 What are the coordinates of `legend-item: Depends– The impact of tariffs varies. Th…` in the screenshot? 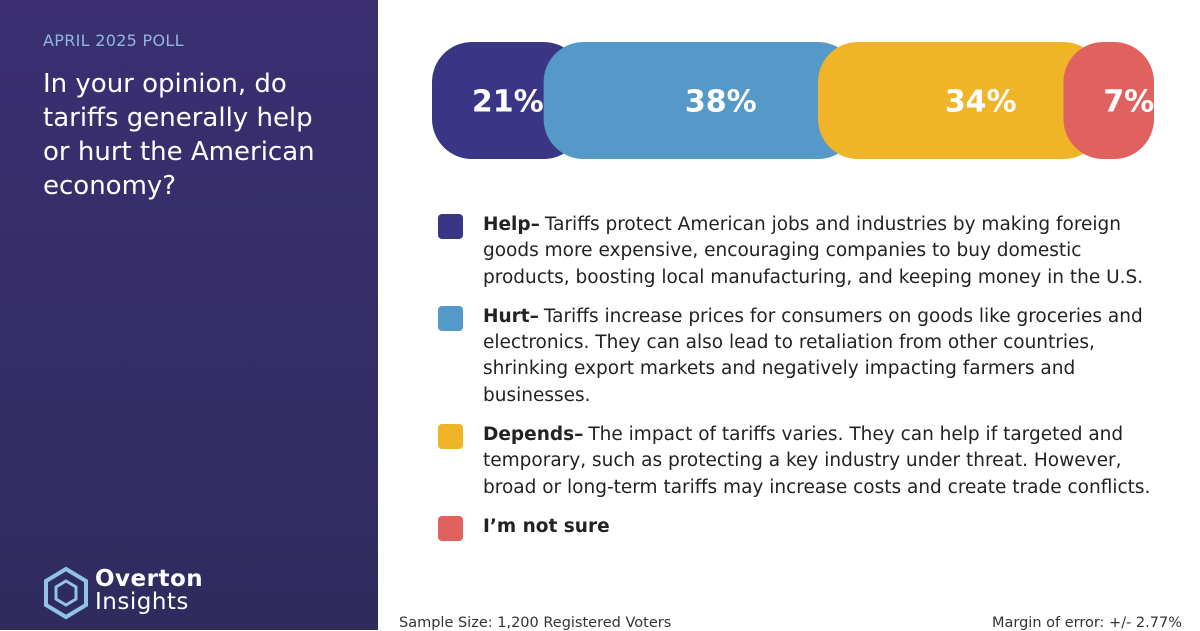 It's located at (798, 461).